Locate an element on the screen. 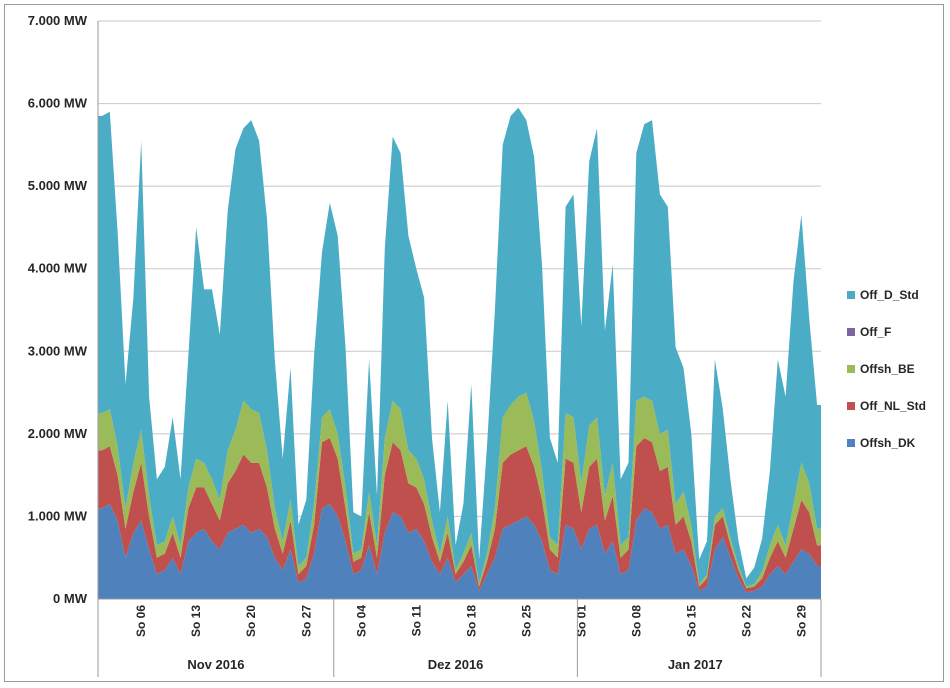 The width and height of the screenshot is (950, 688). y-tick-label: 4.000 MW is located at coordinates (58, 268).